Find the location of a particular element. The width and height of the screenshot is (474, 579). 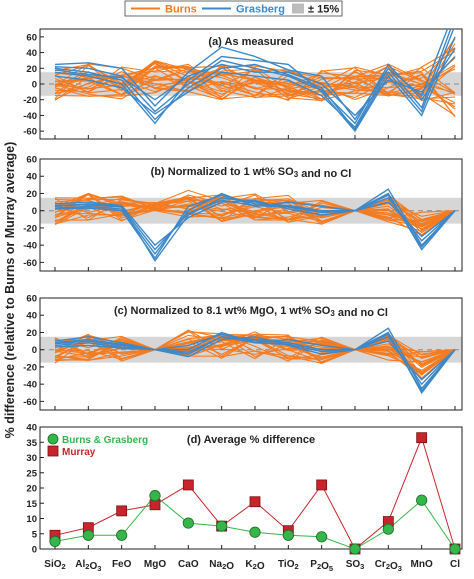

x-tick-label-3: MgO is located at coordinates (155, 564).